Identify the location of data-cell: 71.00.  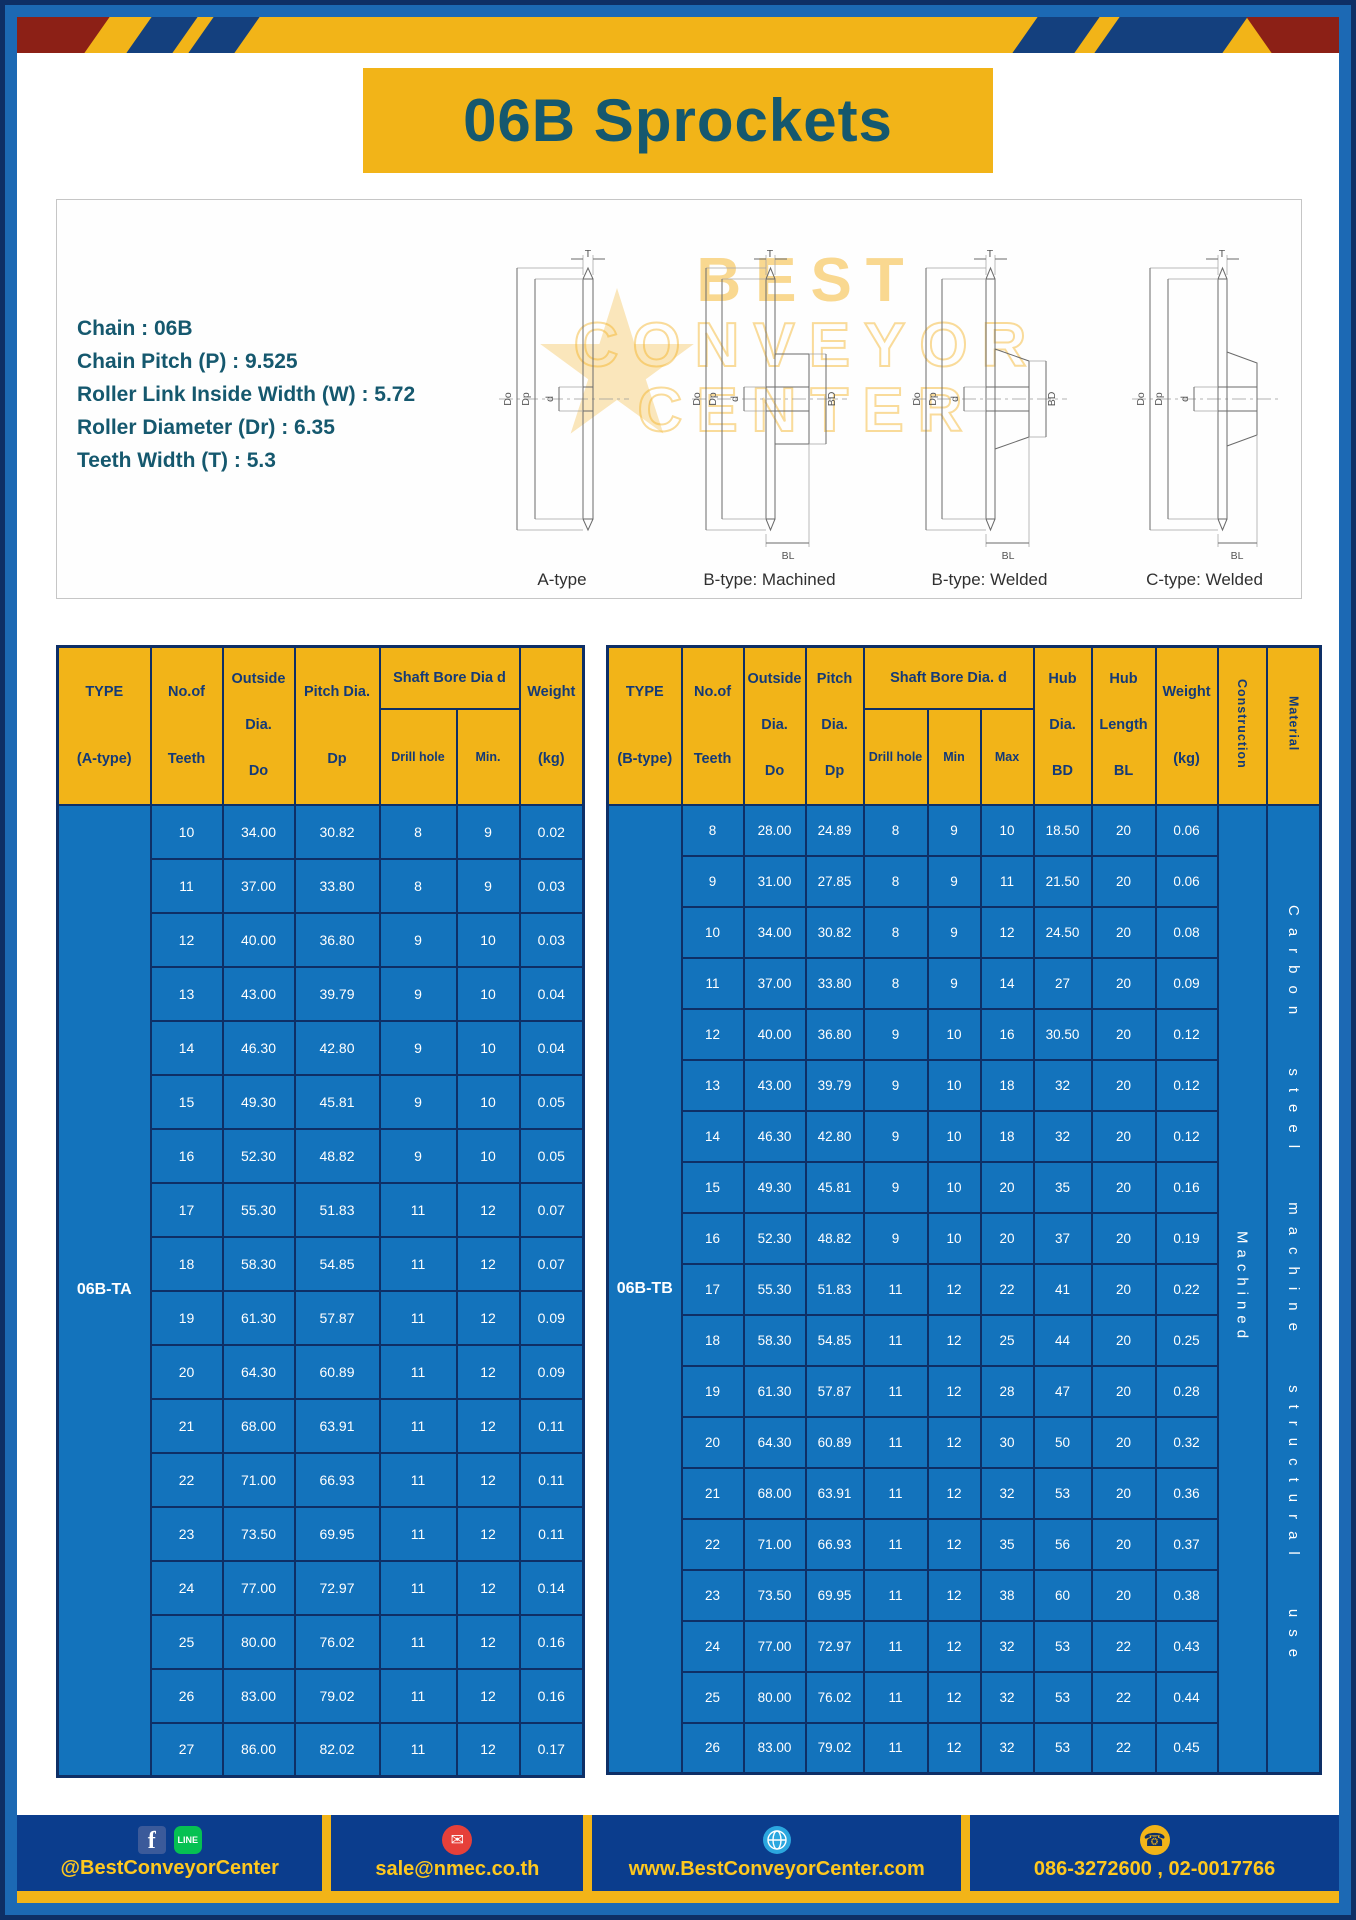
(774, 1544).